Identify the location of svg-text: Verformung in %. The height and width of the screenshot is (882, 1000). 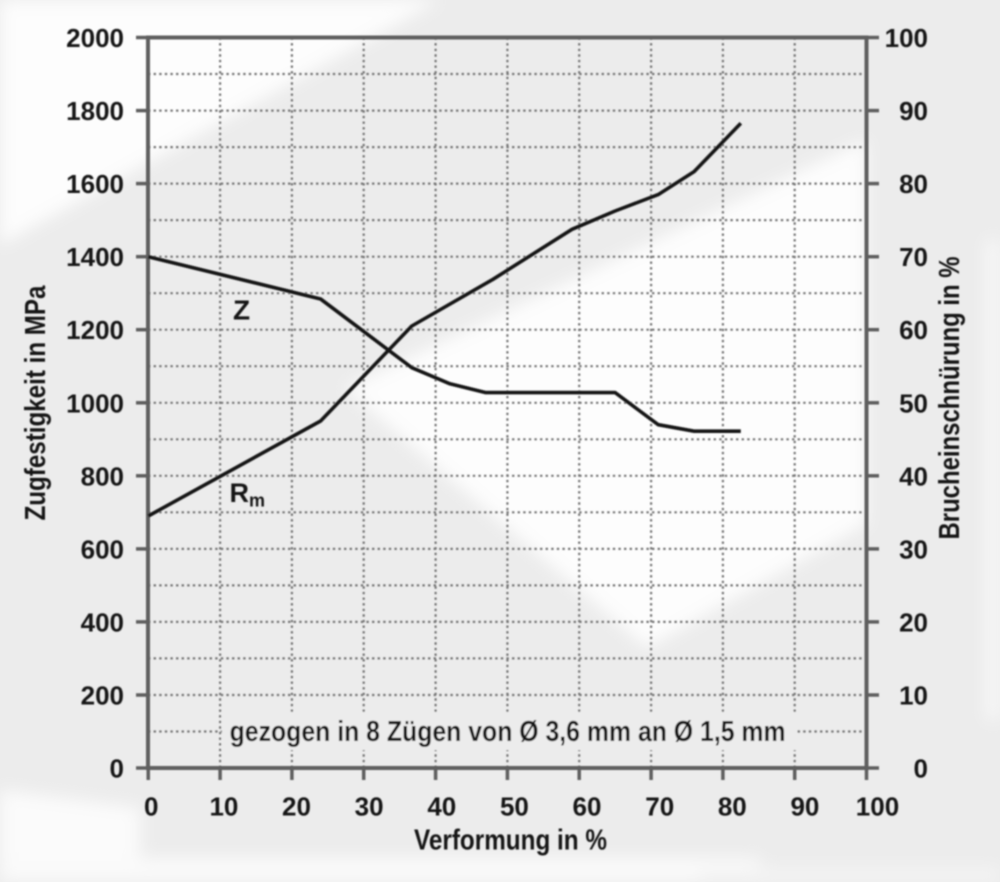
(510, 841).